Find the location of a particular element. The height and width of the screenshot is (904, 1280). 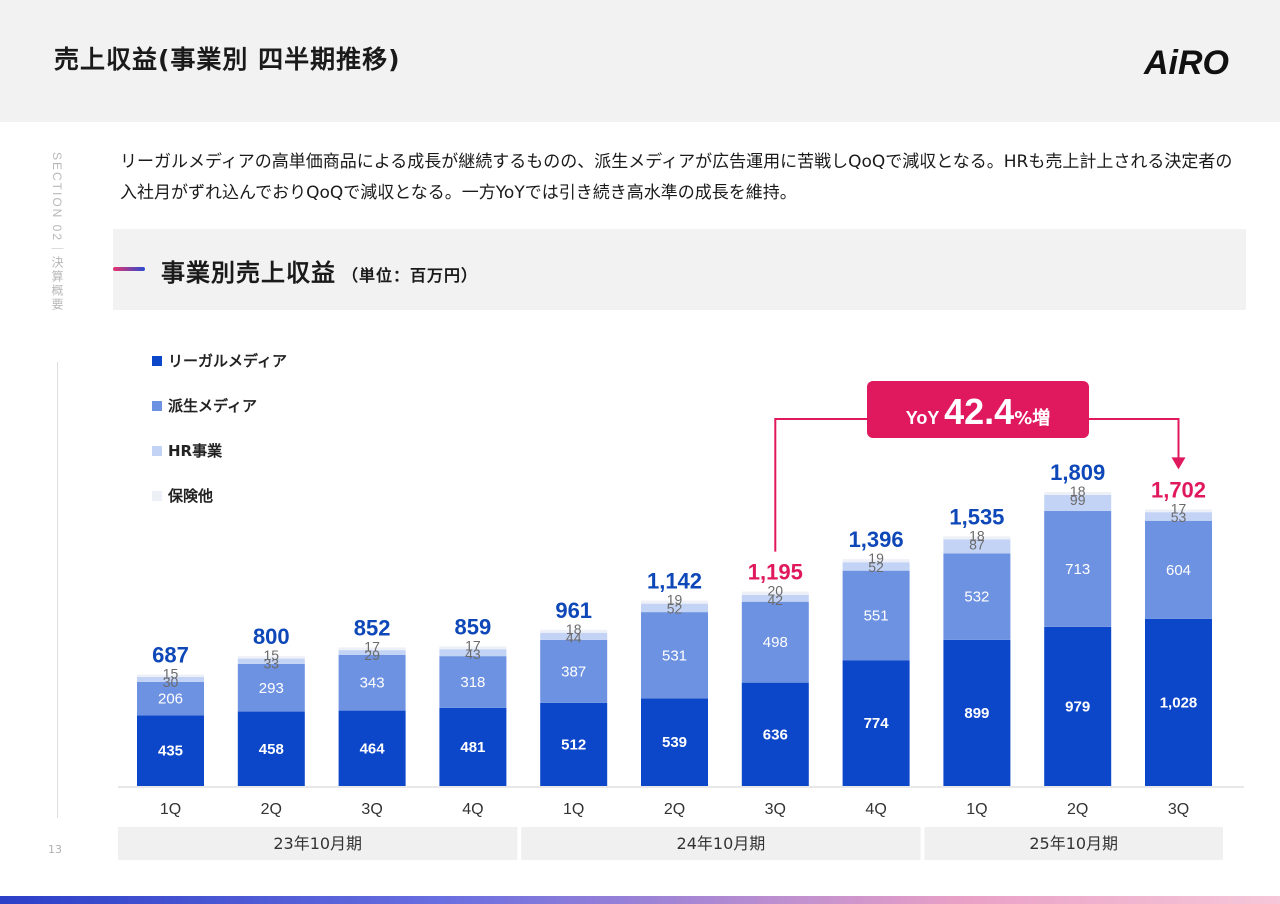

data-label-derived: 498 is located at coordinates (775, 642).